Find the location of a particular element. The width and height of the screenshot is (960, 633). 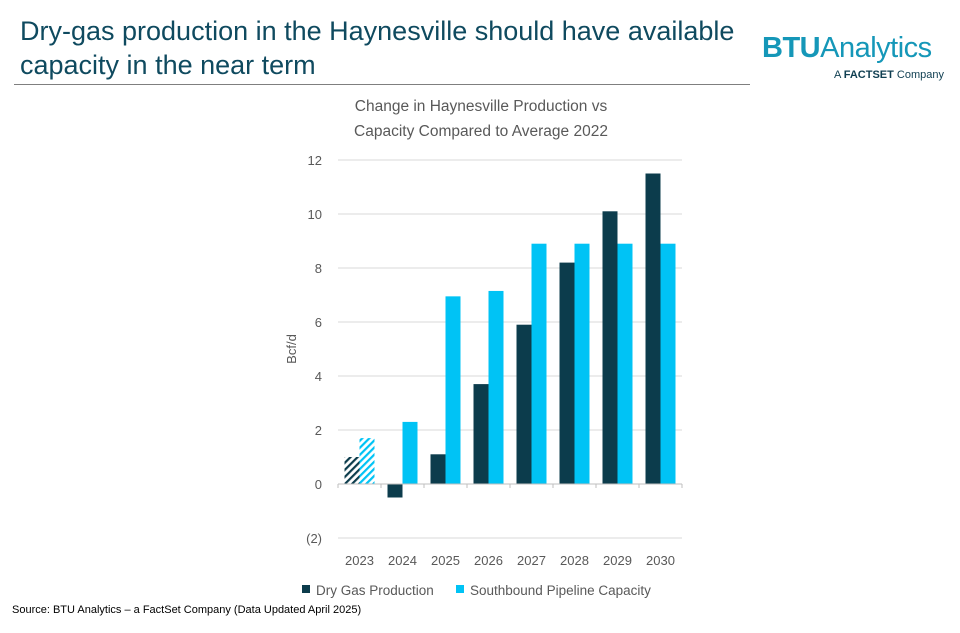

logo-factset: FACTSET is located at coordinates (868, 75).